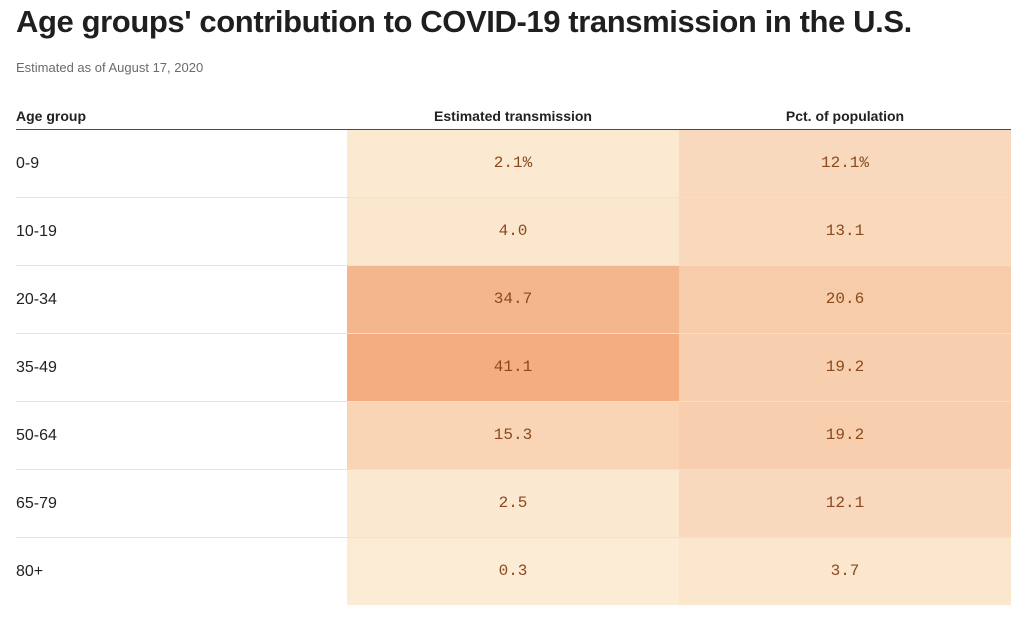 The height and width of the screenshot is (637, 1024). I want to click on age-group-label: 50-64, so click(36, 435).